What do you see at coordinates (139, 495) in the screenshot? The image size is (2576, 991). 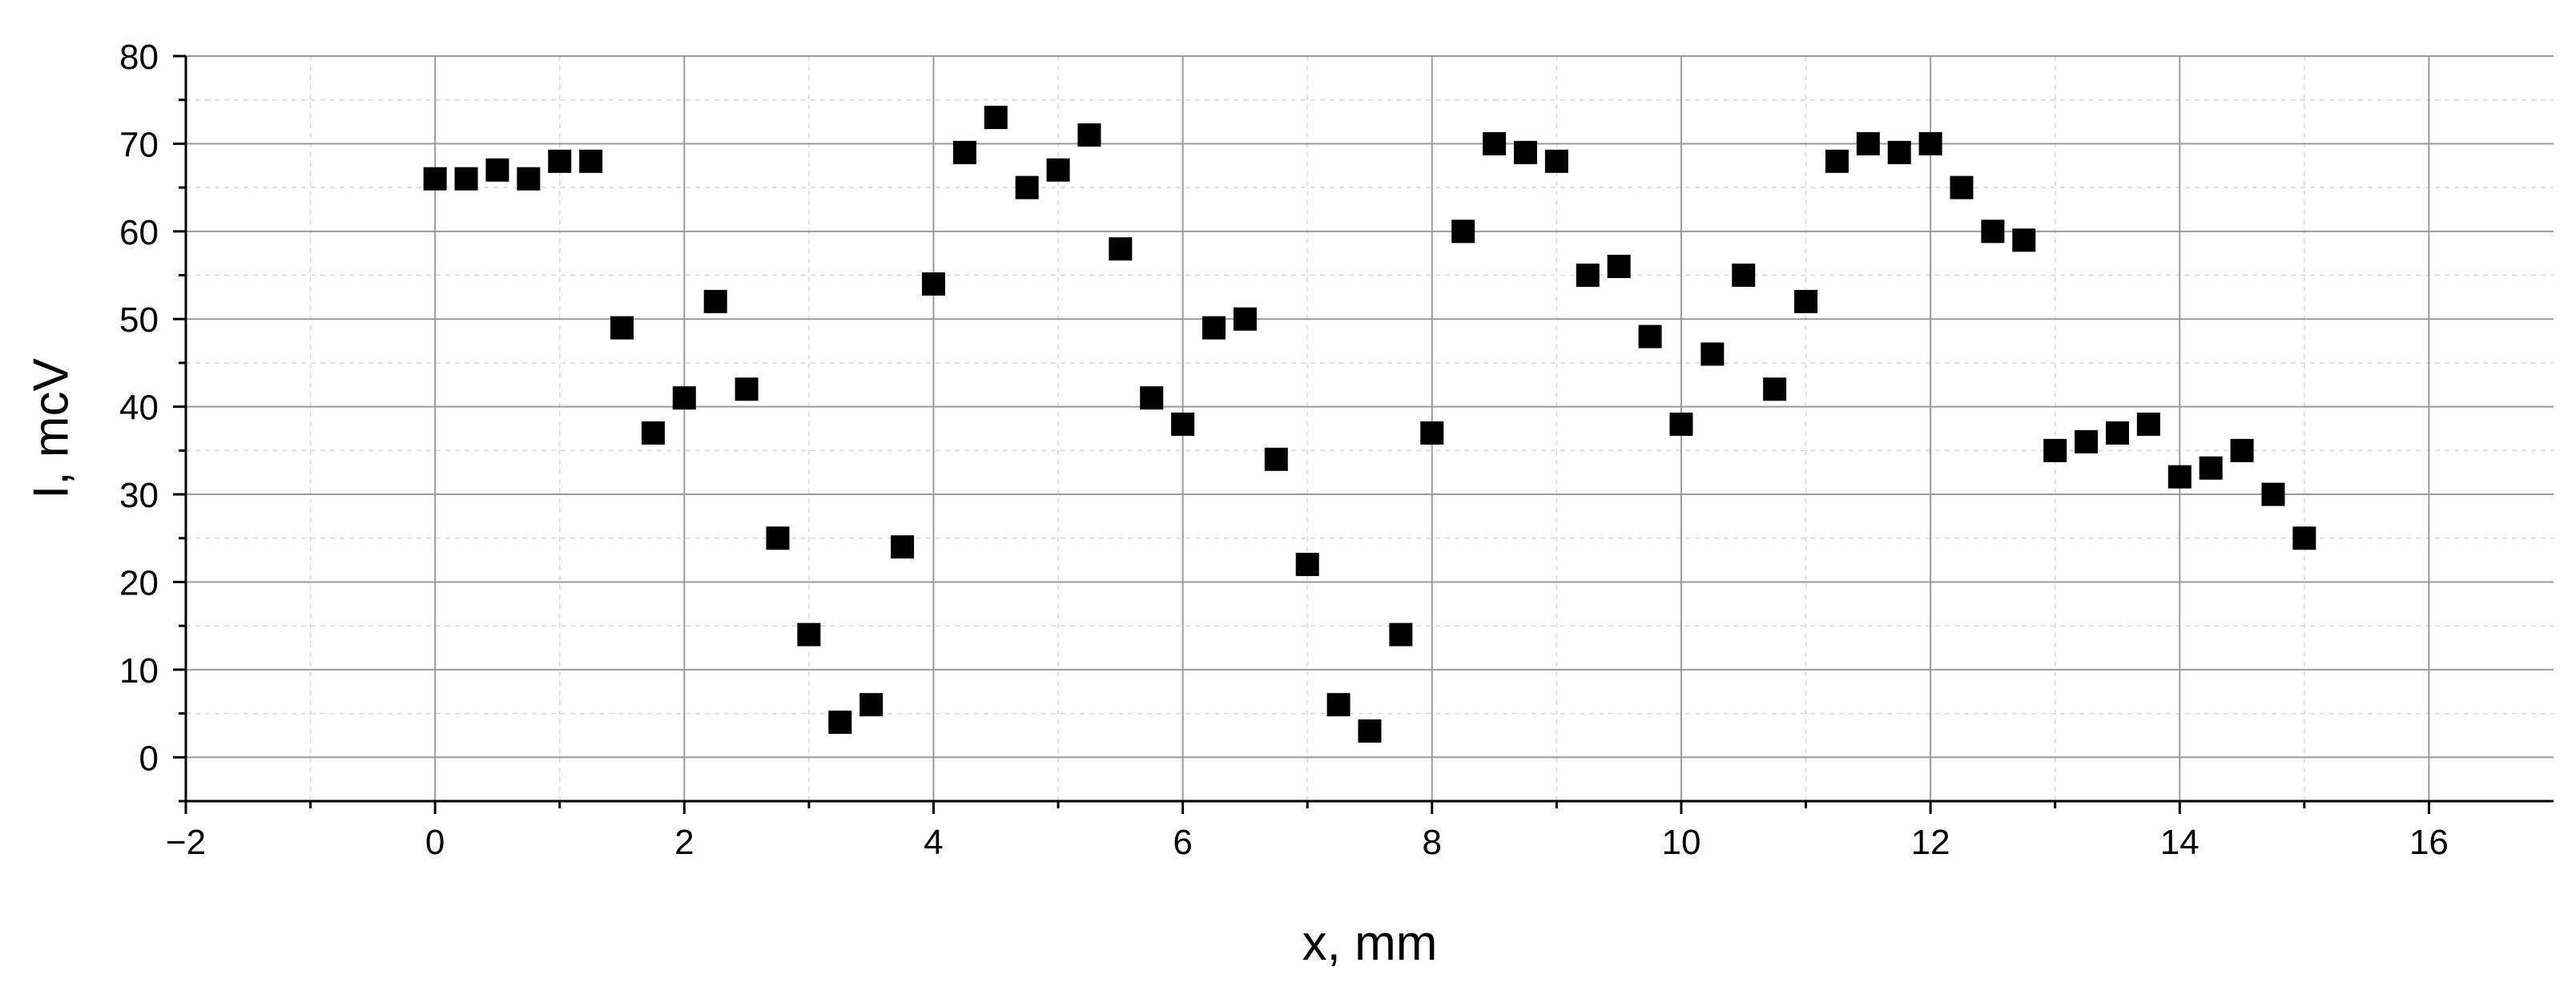 I see `y-tick-label: 30` at bounding box center [139, 495].